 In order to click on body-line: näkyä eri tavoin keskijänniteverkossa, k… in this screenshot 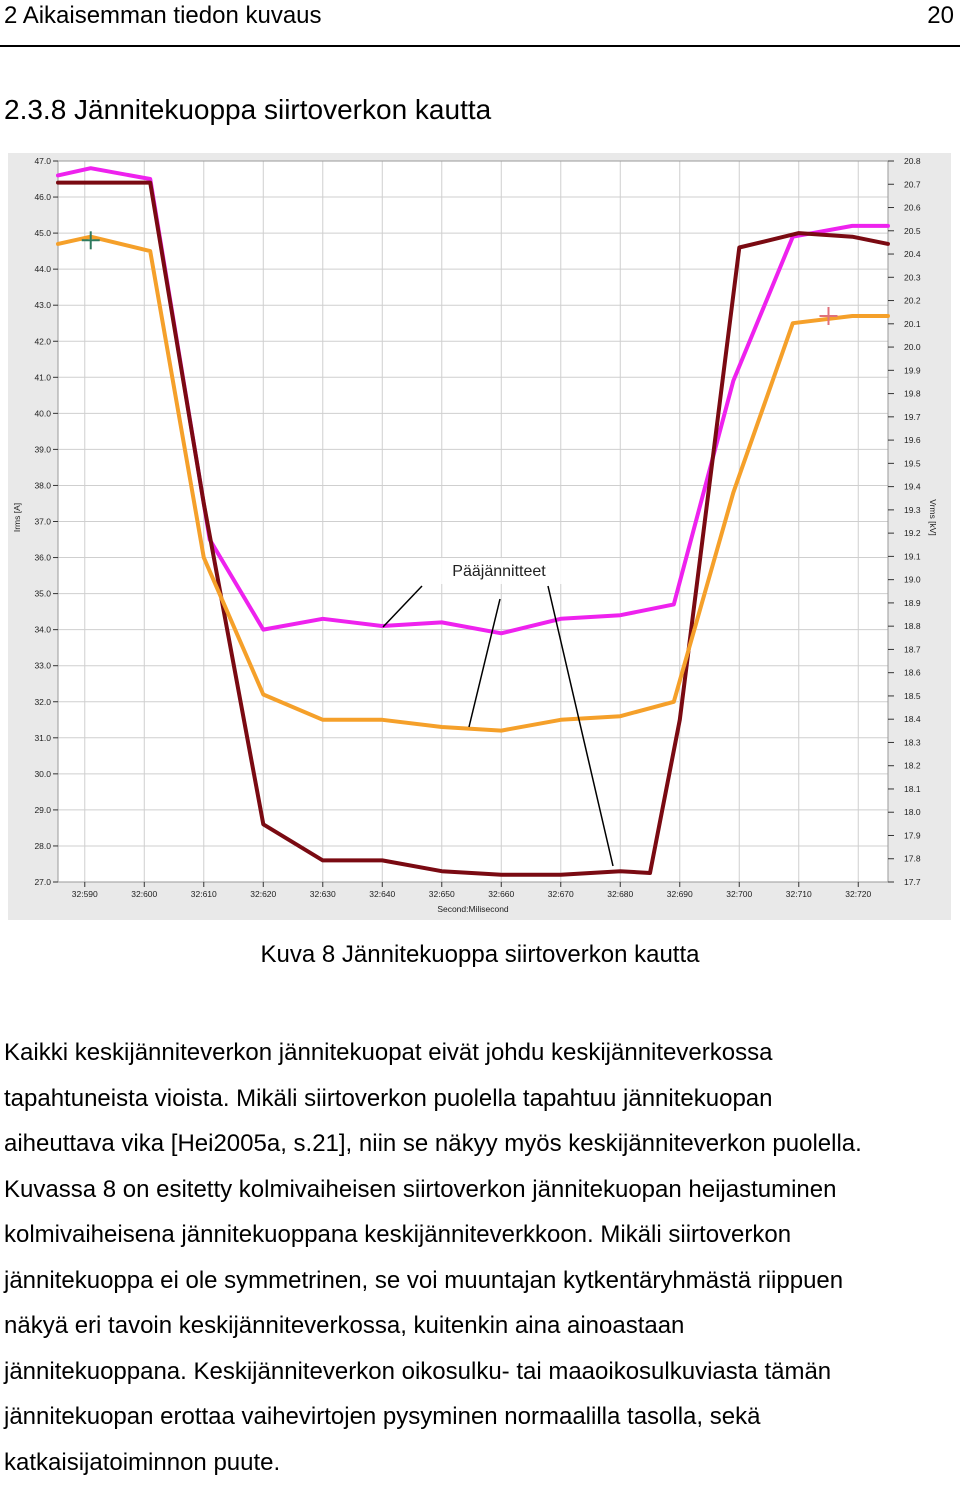, I will do `click(480, 1326)`.